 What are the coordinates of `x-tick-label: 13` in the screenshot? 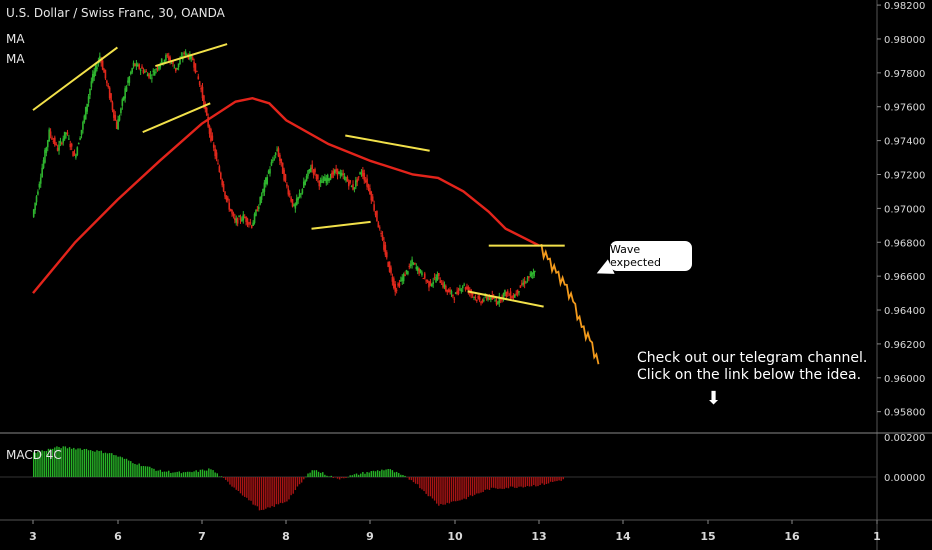 It's located at (538, 536).